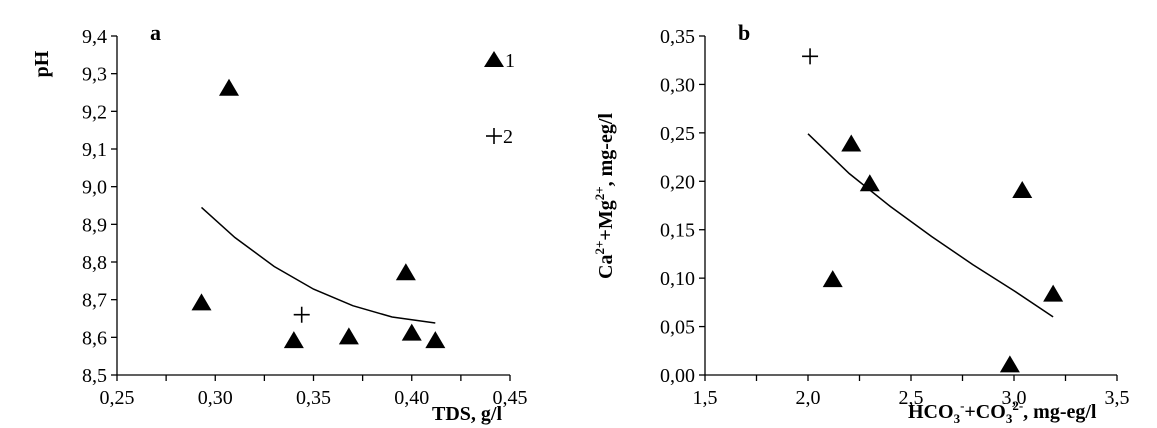 Image resolution: width=1157 pixels, height=428 pixels. Describe the element at coordinates (117, 398) in the screenshot. I see `x-tick-label: 0,25` at that location.